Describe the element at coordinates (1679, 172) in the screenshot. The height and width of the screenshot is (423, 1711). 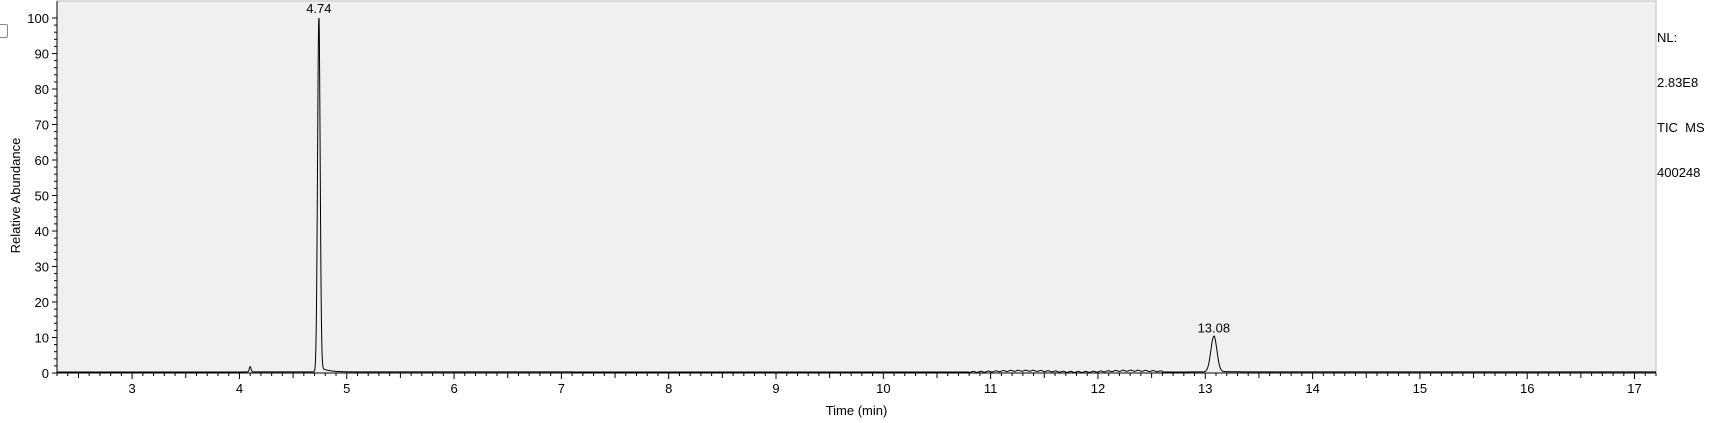
I see `sample-id: 400248` at that location.